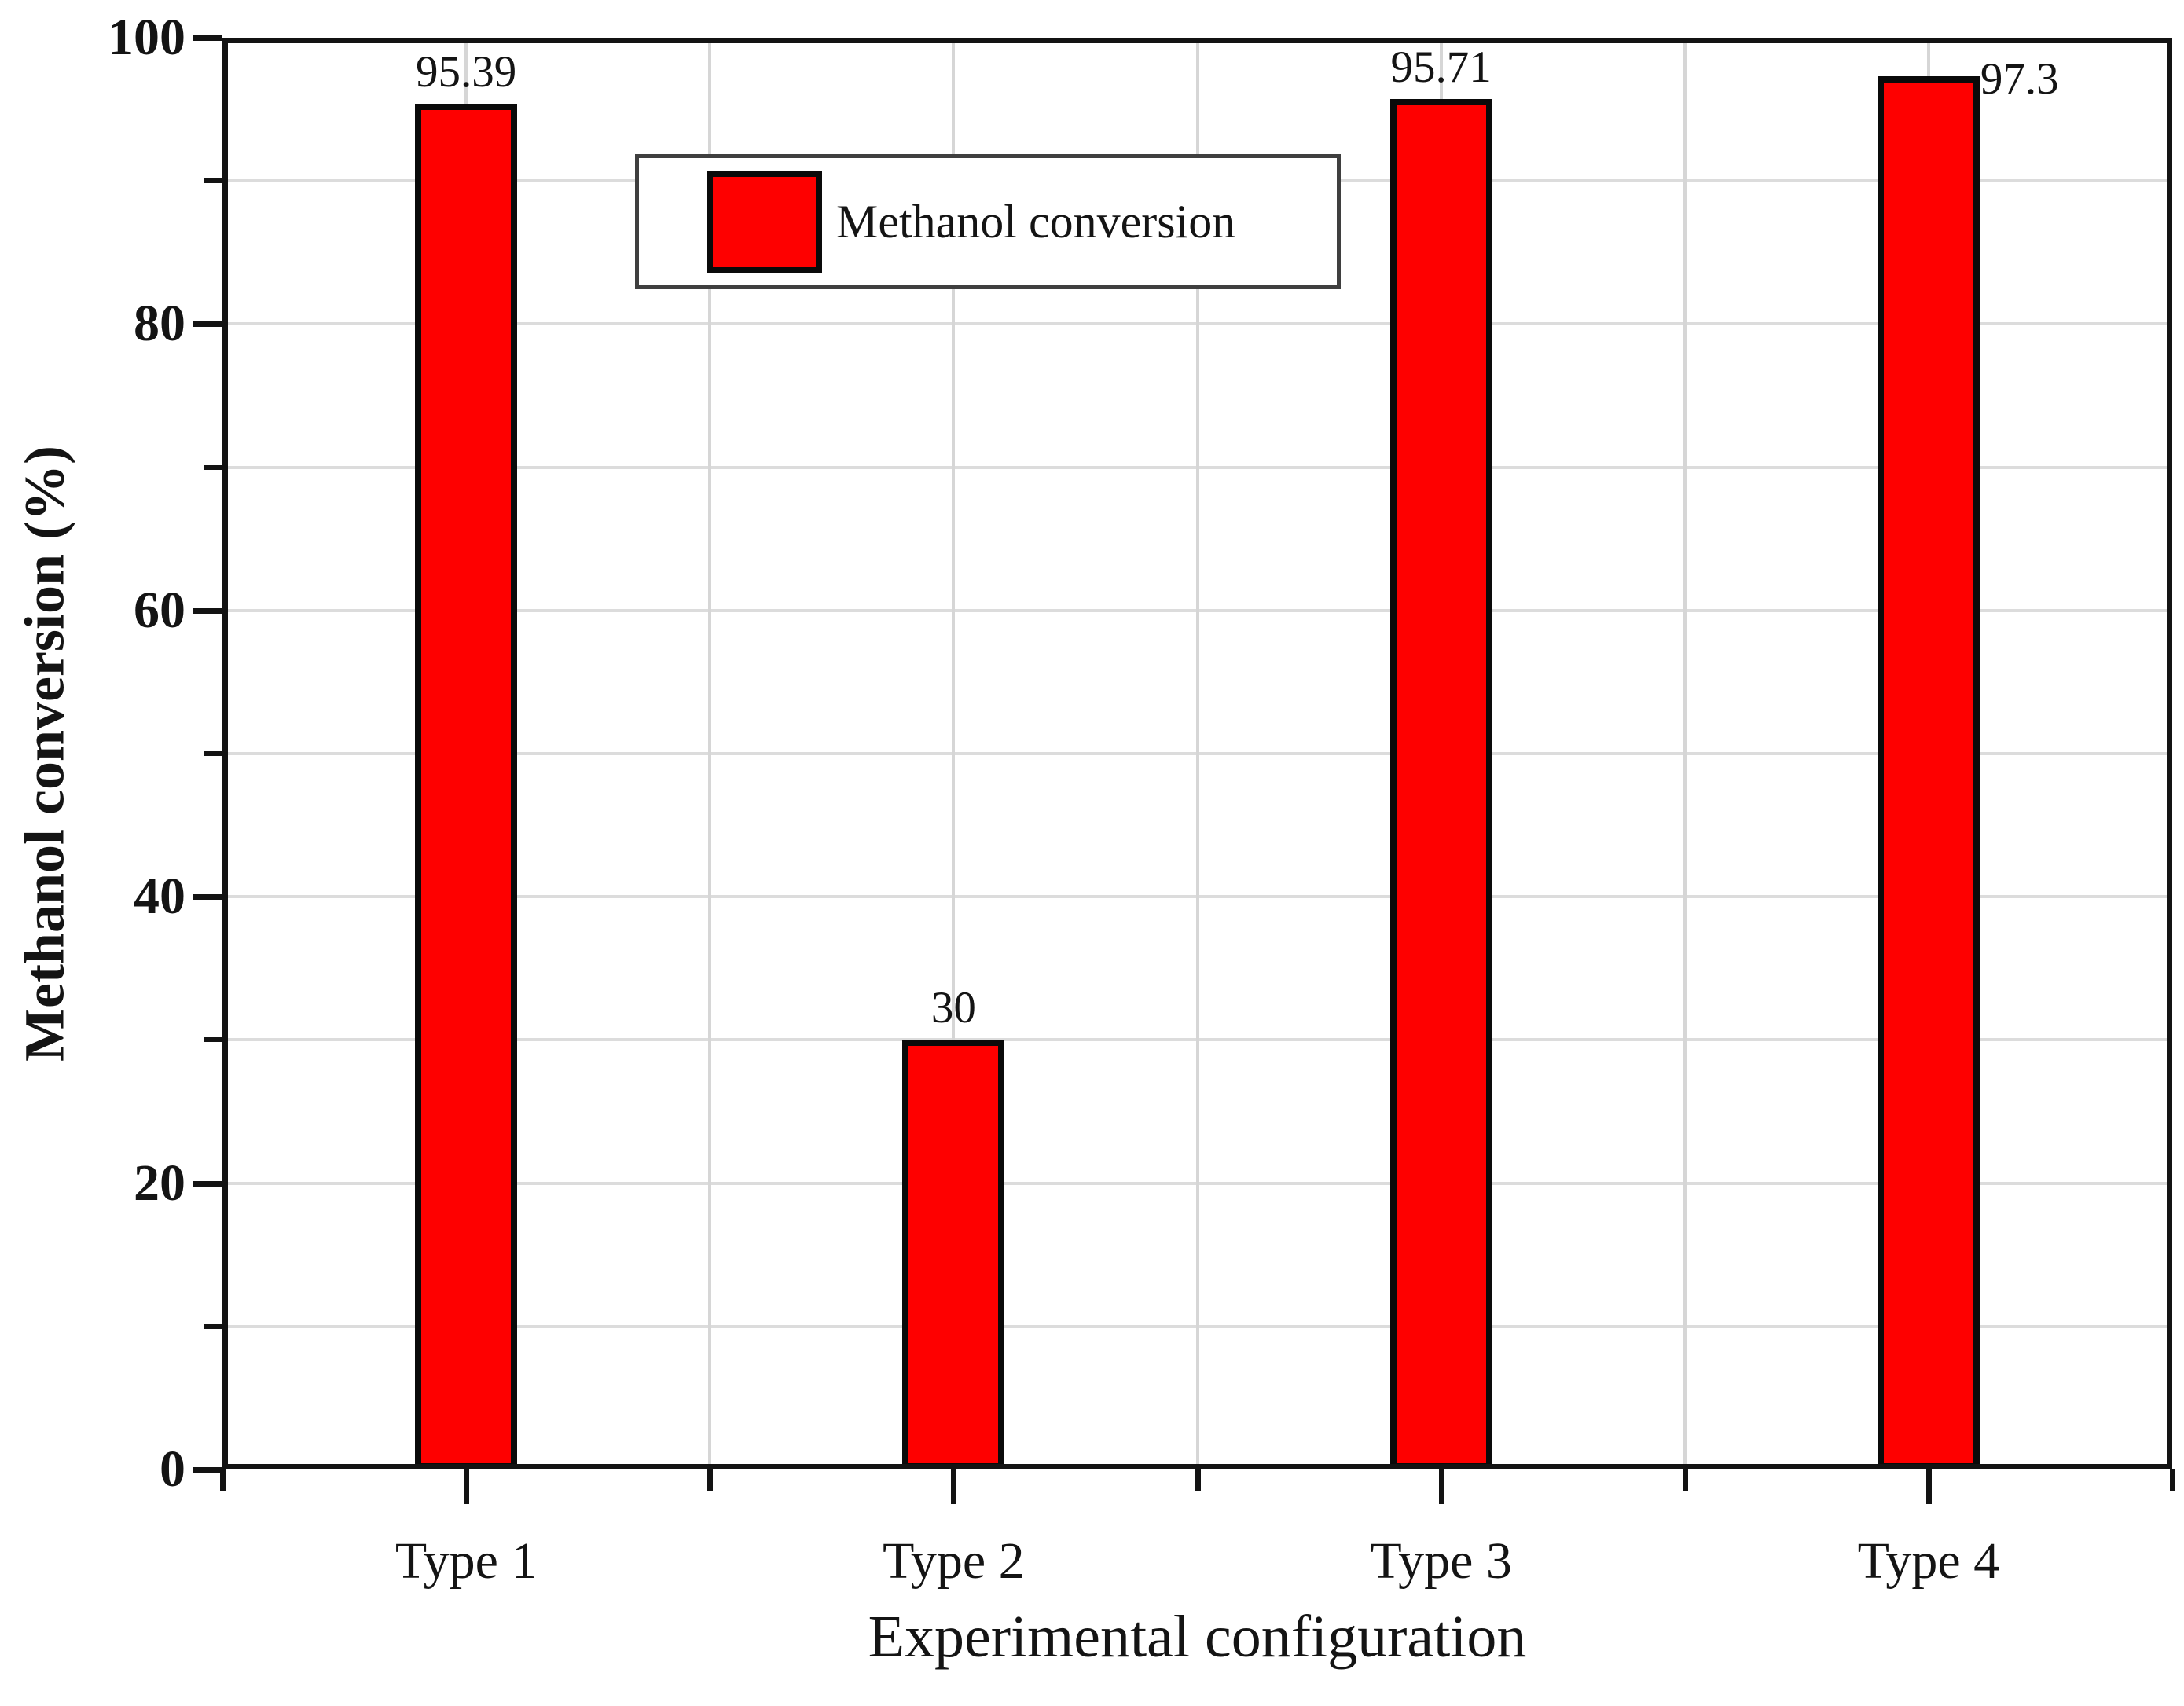 The image size is (2184, 1706). What do you see at coordinates (1197, 1637) in the screenshot?
I see `x-axis-title: Experimental configuration` at bounding box center [1197, 1637].